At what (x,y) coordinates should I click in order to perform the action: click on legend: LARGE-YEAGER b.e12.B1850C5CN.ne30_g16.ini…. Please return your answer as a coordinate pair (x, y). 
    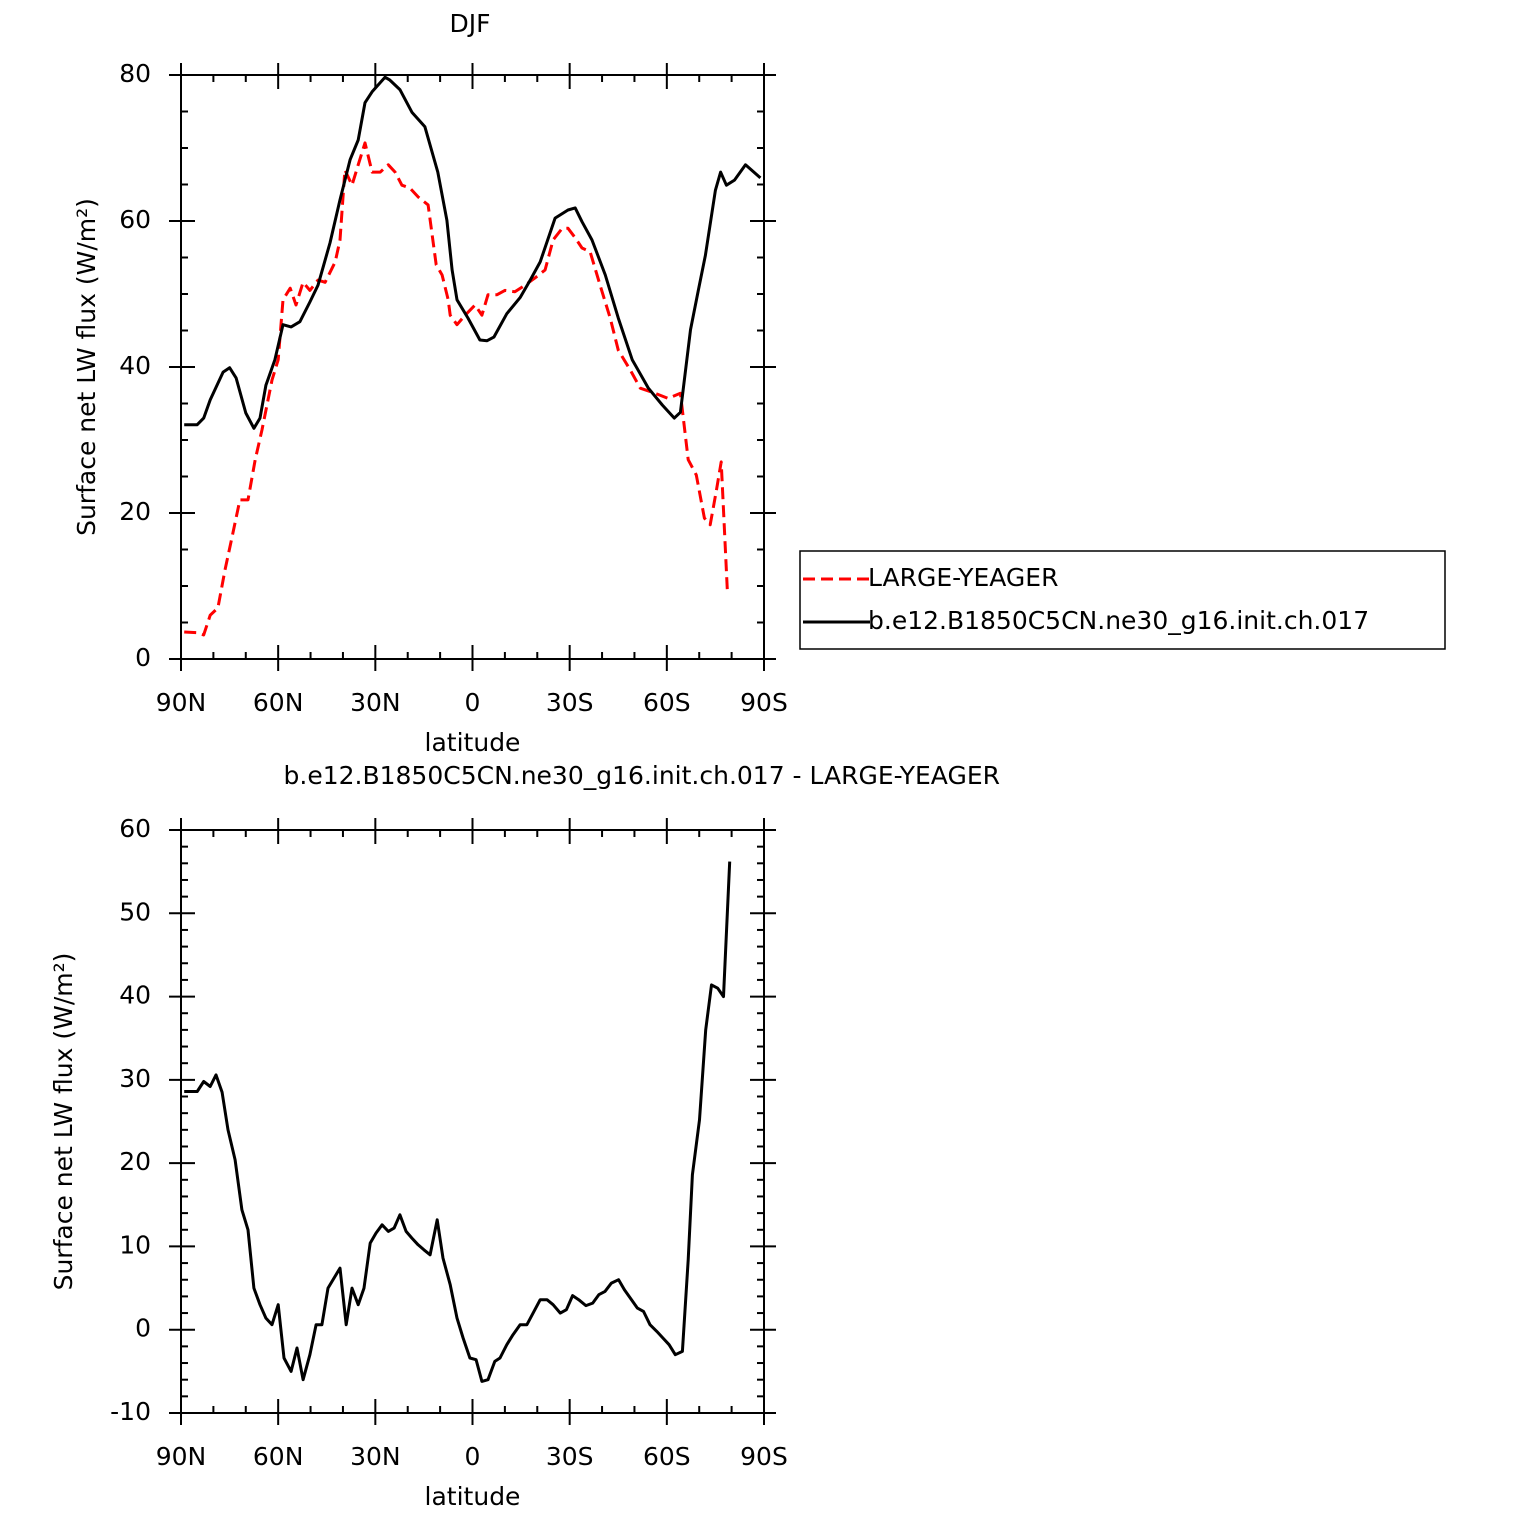
    Looking at the image, I should click on (1122, 600).